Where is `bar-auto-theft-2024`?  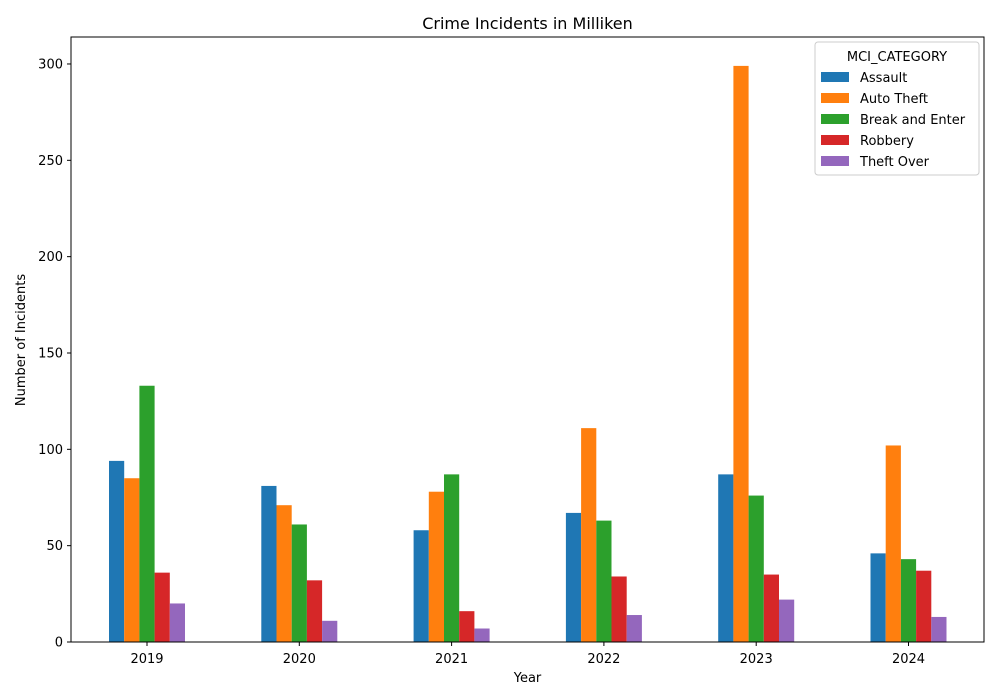 bar-auto-theft-2024 is located at coordinates (893, 543).